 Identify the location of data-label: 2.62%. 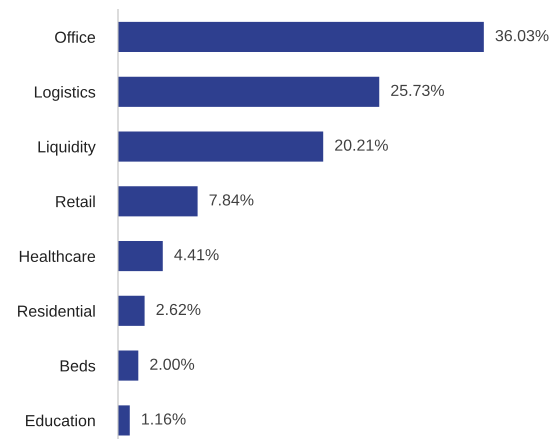
(178, 310).